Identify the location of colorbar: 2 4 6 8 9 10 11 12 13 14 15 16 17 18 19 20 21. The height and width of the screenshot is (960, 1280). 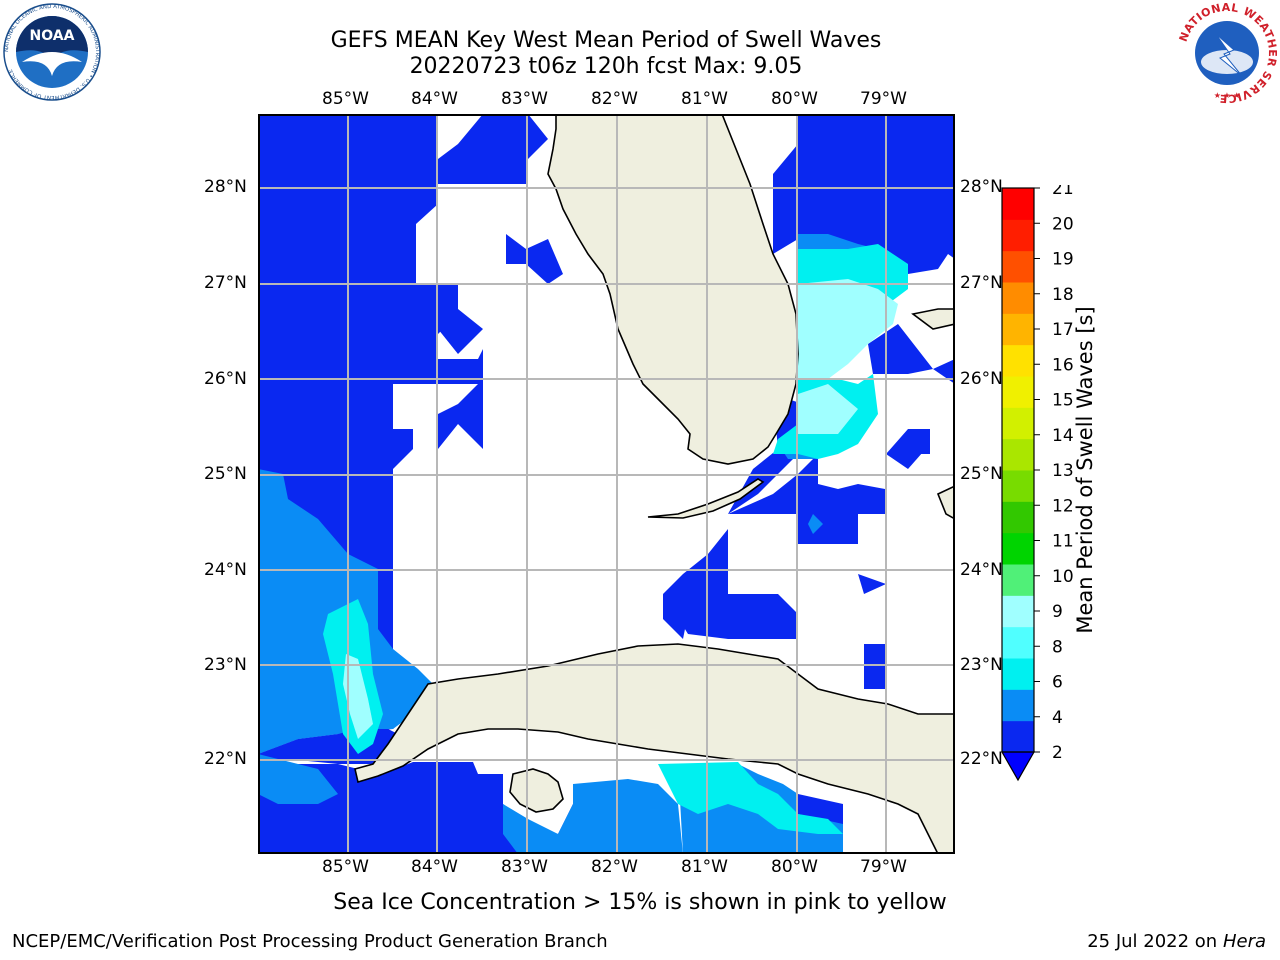
(1037, 483).